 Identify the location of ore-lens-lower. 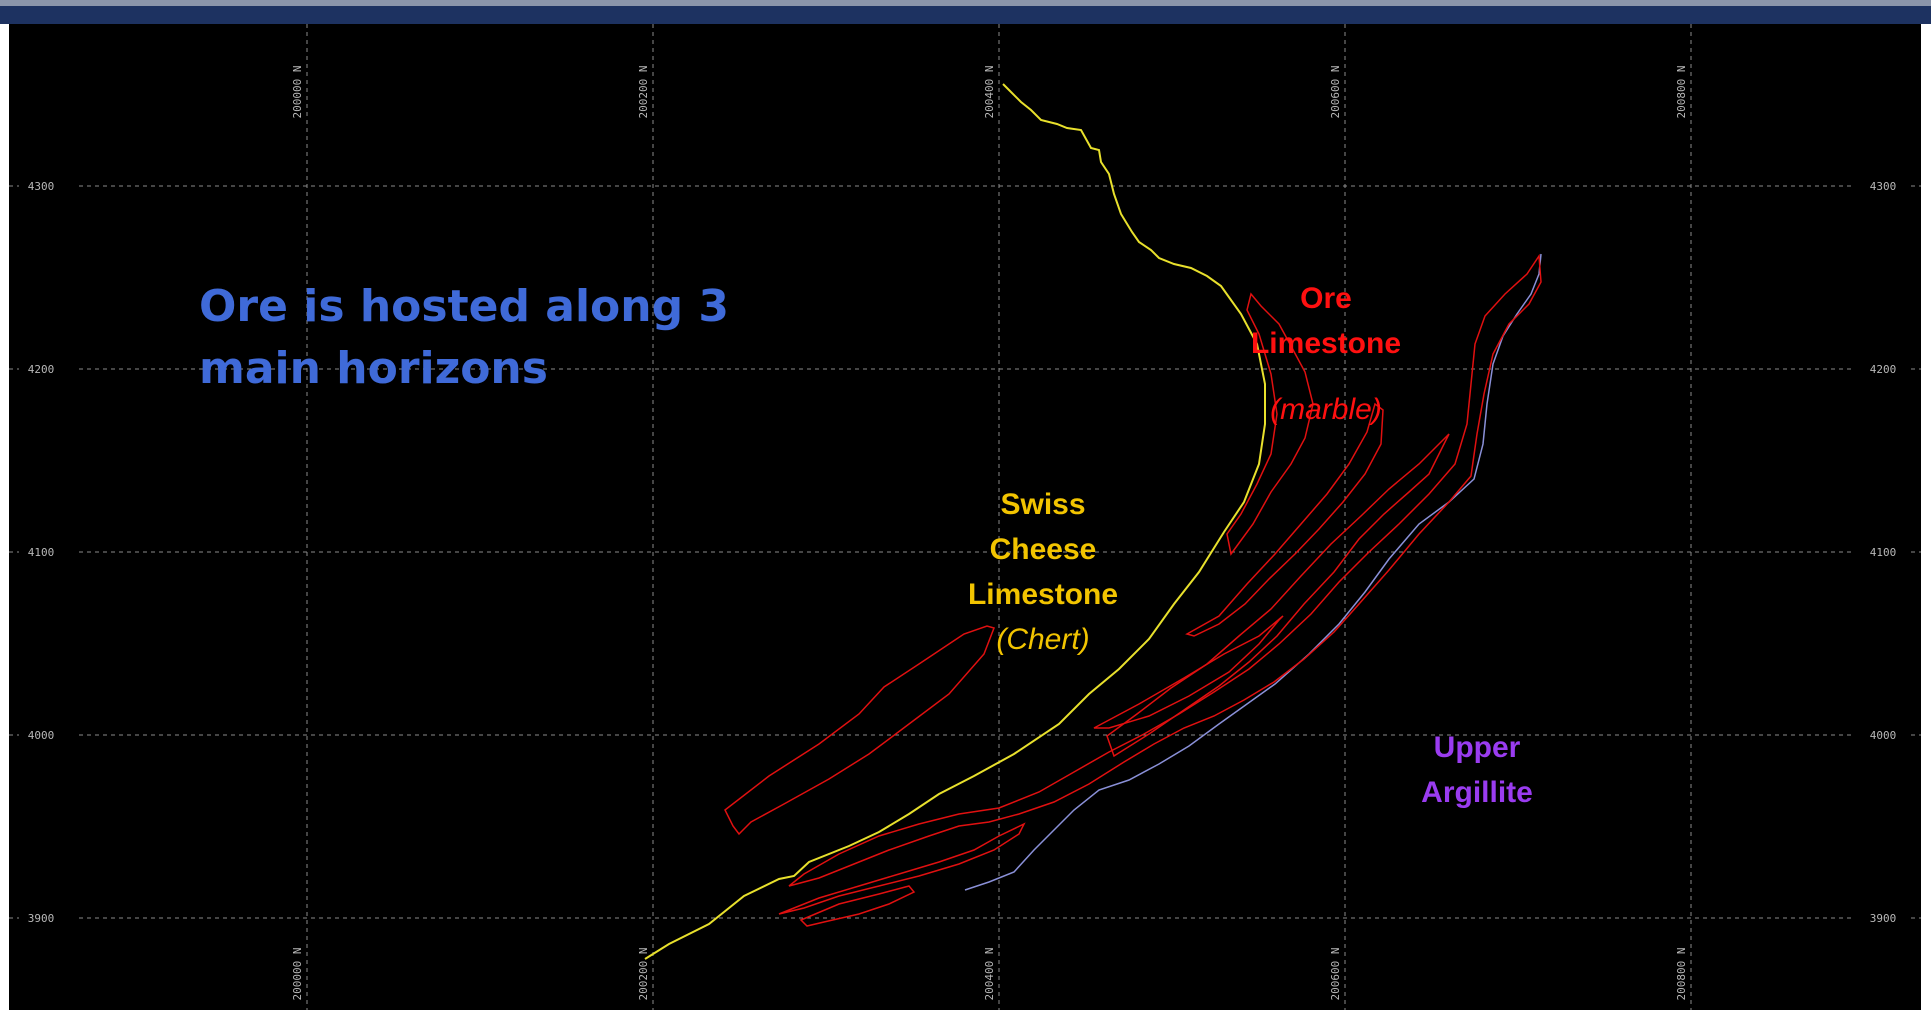
(857, 906).